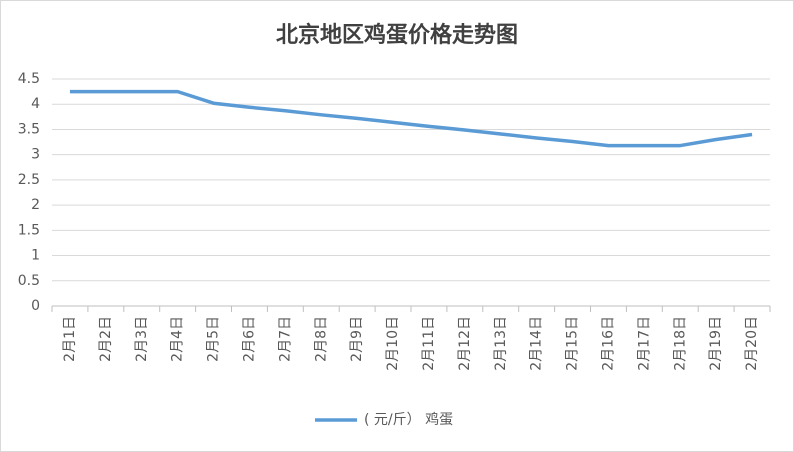 This screenshot has width=794, height=452. What do you see at coordinates (35, 155) in the screenshot?
I see `y-tick-label: 3` at bounding box center [35, 155].